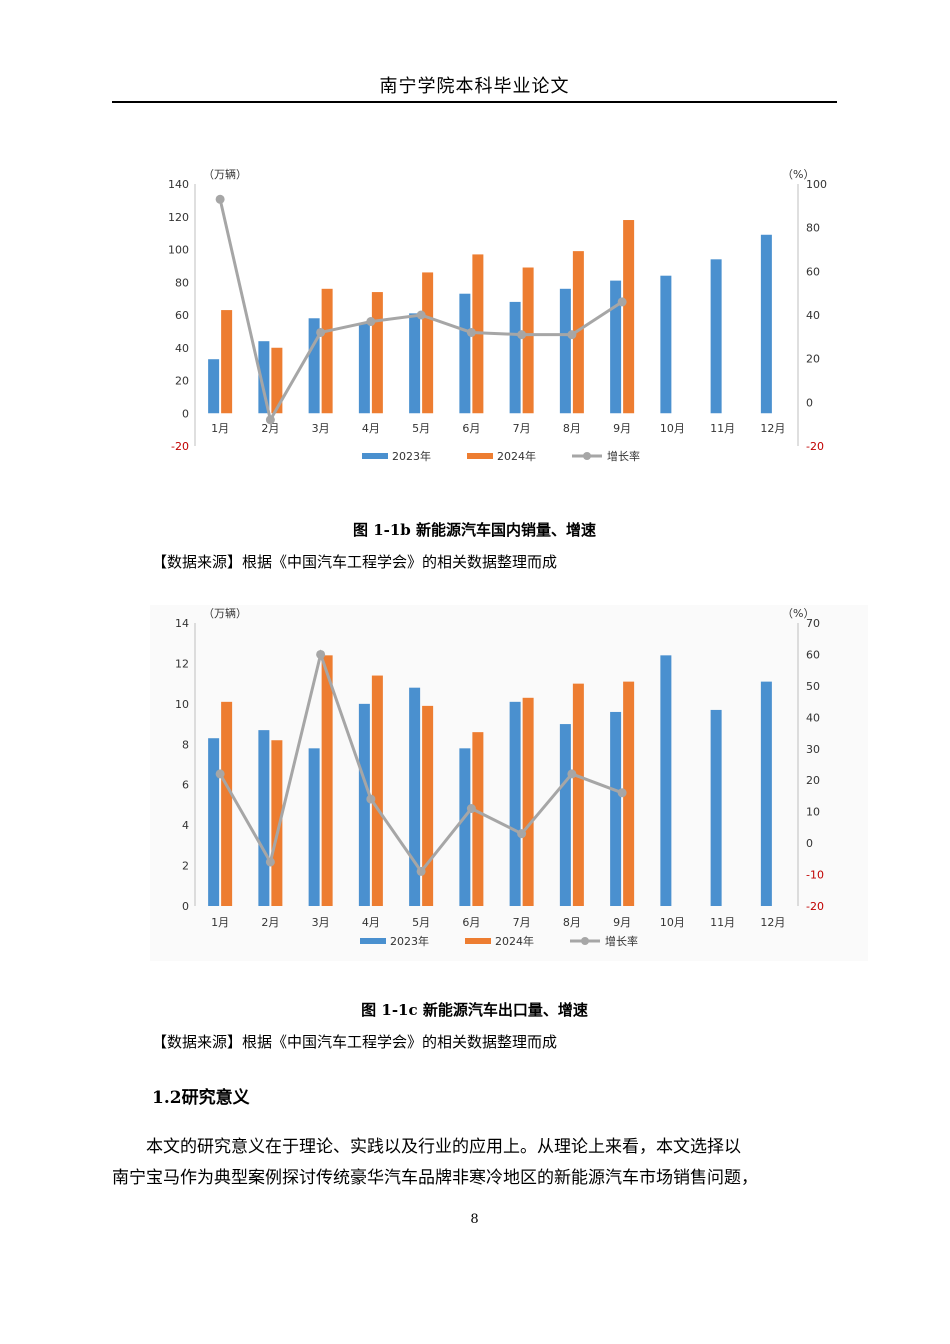 The width and height of the screenshot is (950, 1344). What do you see at coordinates (182, 315) in the screenshot?
I see `y-tick-label-left: 60` at bounding box center [182, 315].